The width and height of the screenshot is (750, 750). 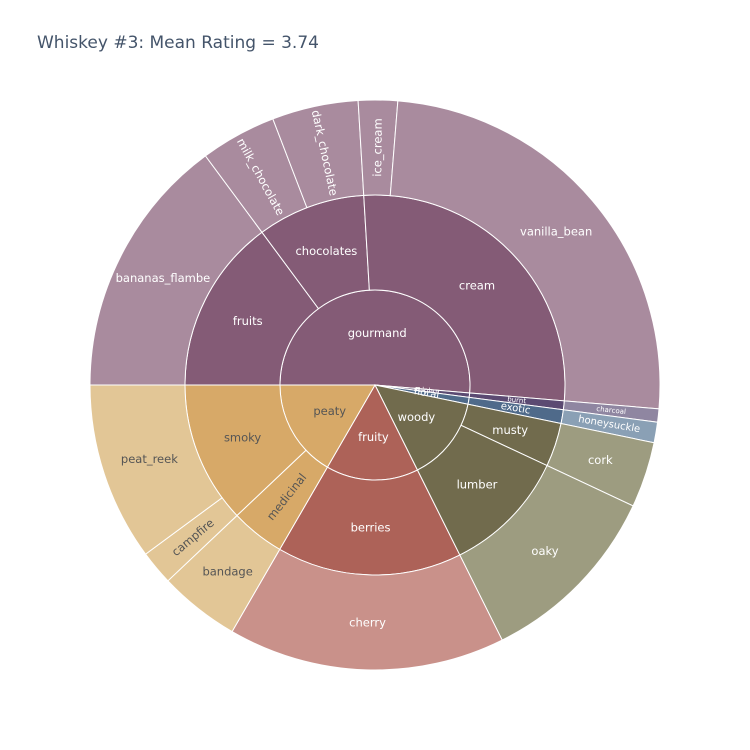 I want to click on segment-label-fruits: fruits, so click(x=248, y=321).